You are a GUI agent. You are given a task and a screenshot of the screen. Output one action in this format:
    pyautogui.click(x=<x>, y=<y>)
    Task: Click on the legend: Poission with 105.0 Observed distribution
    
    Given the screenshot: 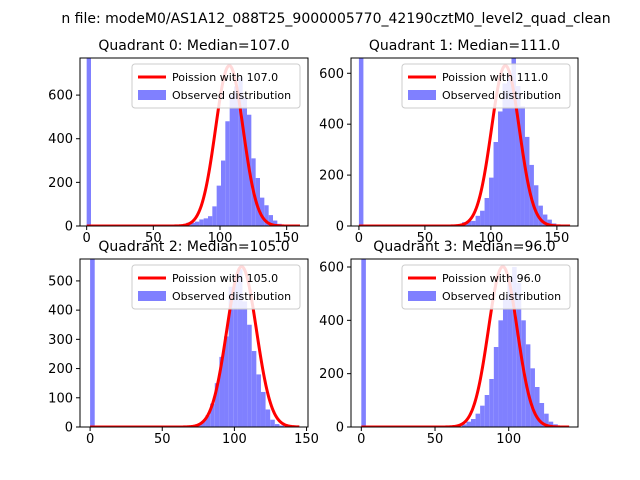 What is the action you would take?
    pyautogui.click(x=216, y=287)
    